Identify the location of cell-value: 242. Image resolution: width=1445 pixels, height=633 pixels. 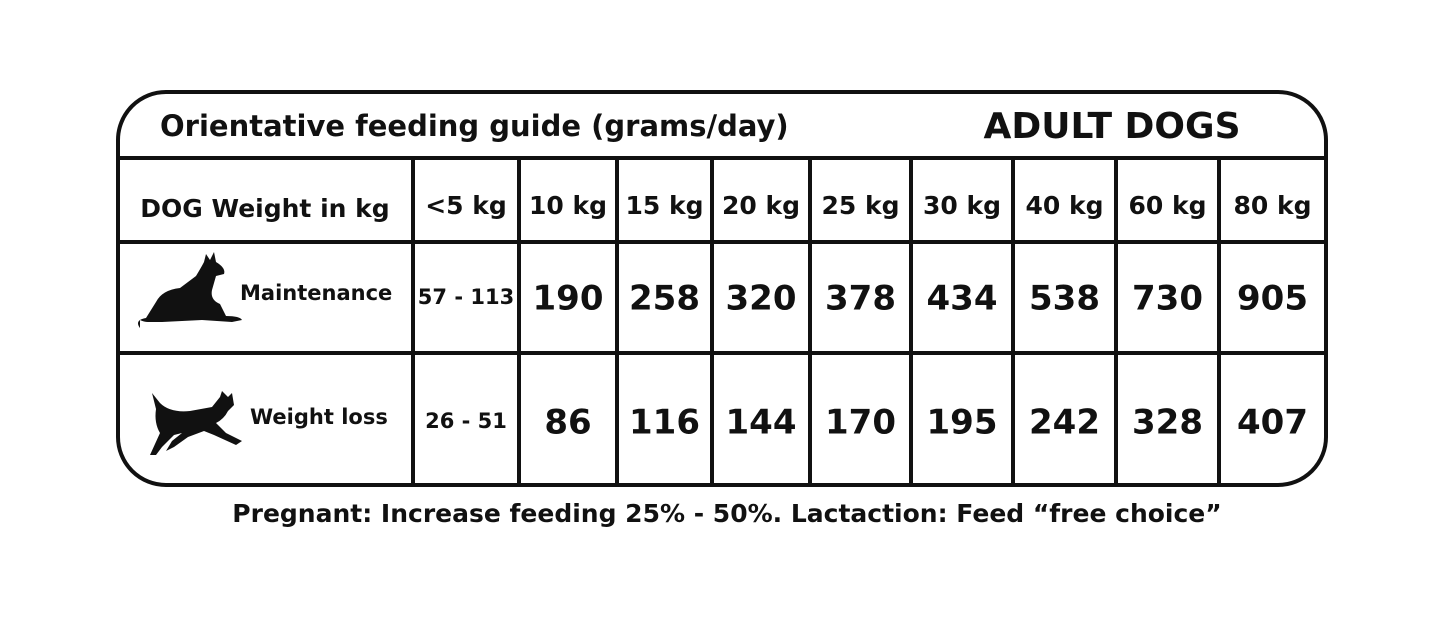
(1064, 423).